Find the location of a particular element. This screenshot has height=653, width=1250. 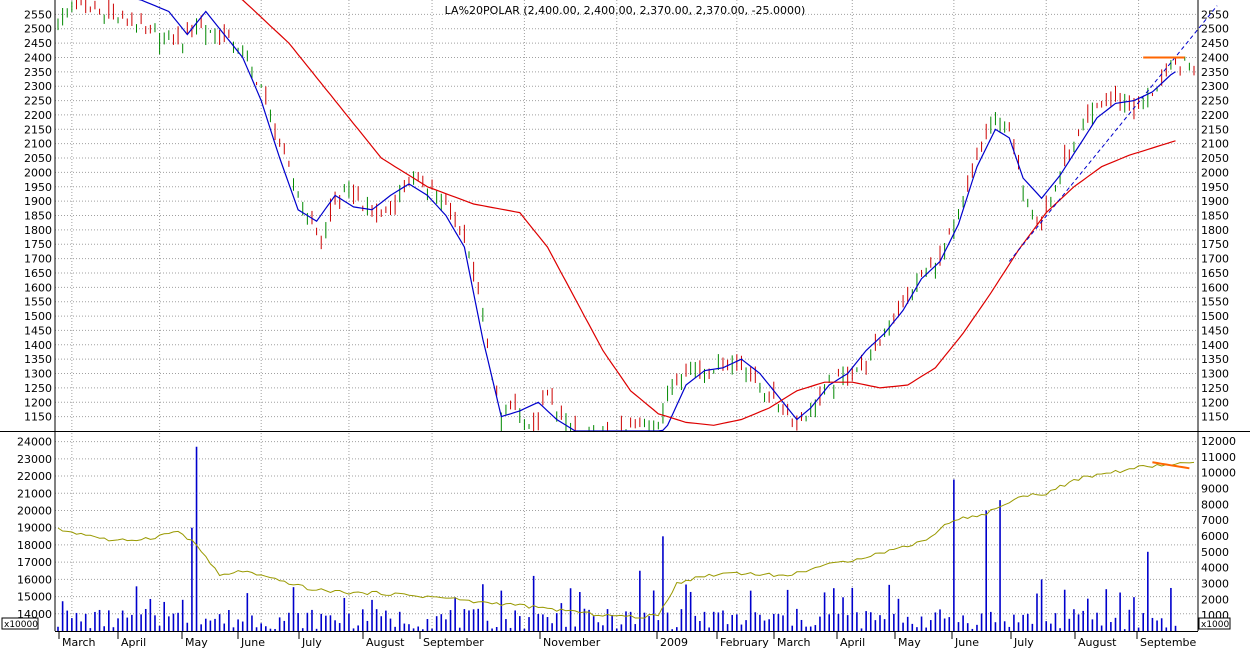

volume-tick-right: 12000 is located at coordinates (1218, 441).